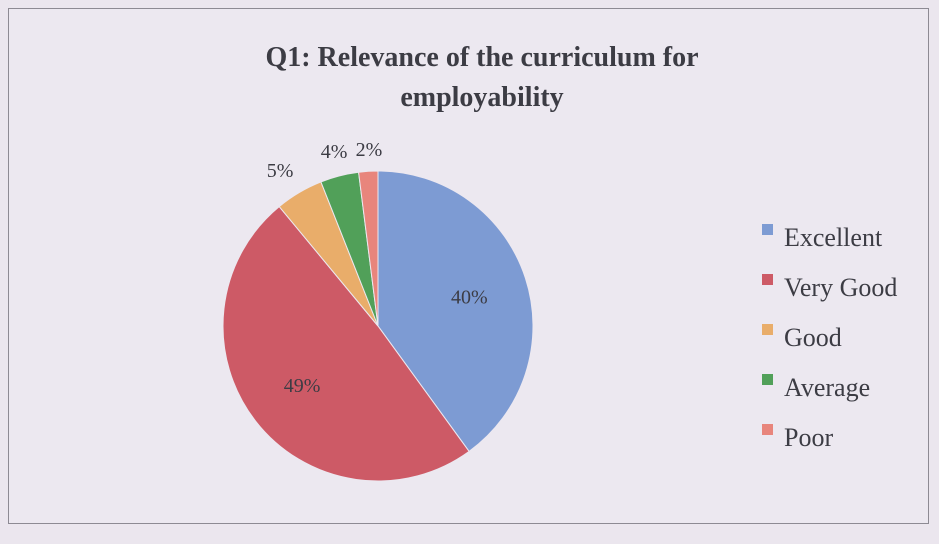  Describe the element at coordinates (280, 171) in the screenshot. I see `slice-label-good: 5%` at that location.